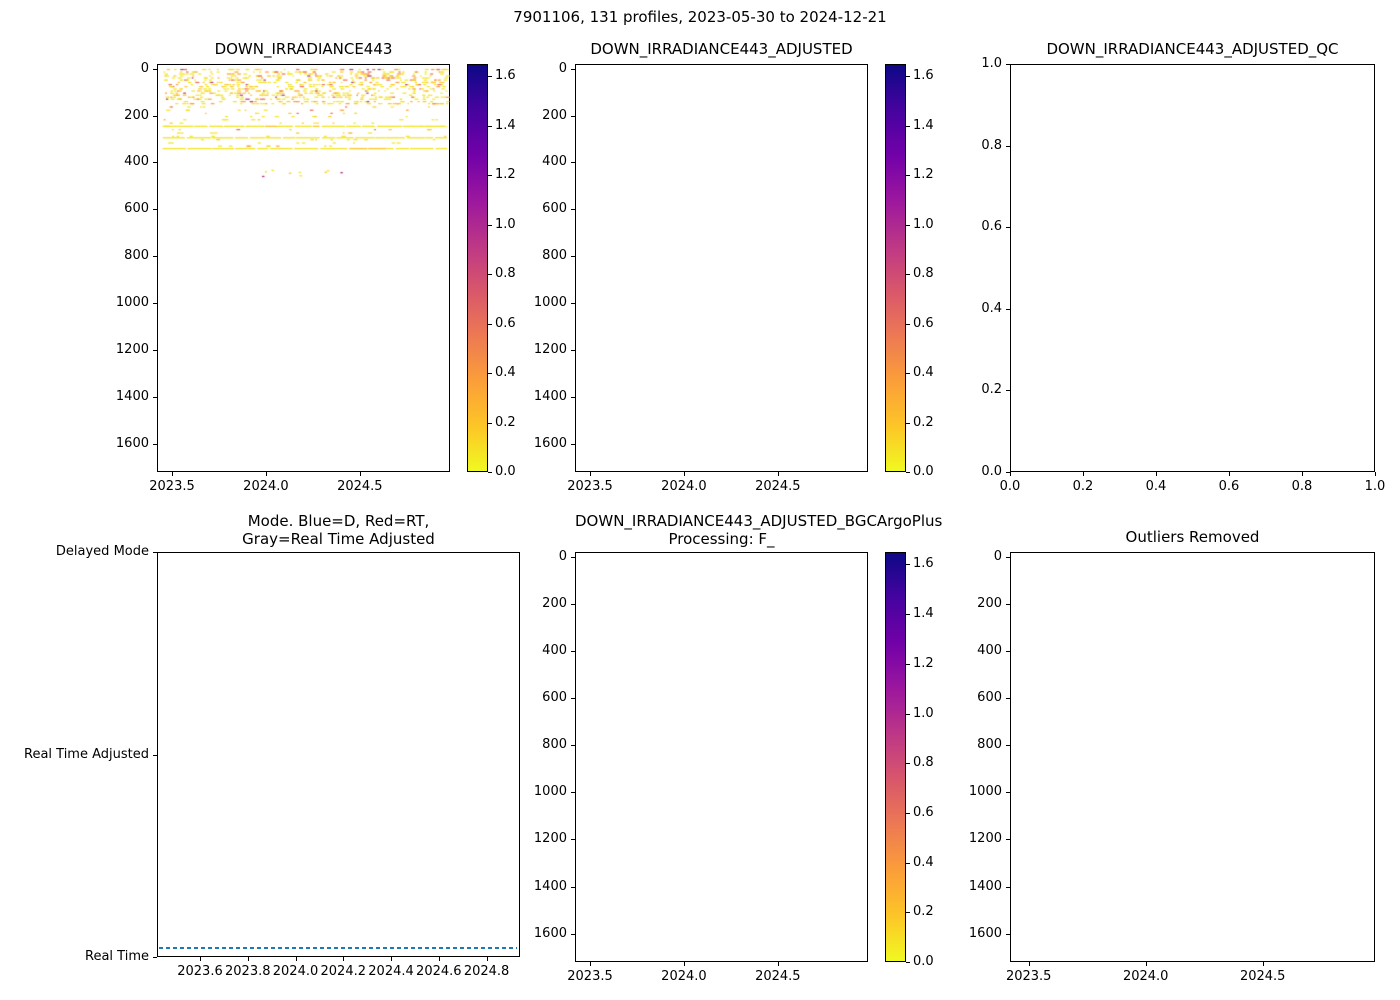  Describe the element at coordinates (86, 754) in the screenshot. I see `y-category-label: Real Time Adjusted` at that location.